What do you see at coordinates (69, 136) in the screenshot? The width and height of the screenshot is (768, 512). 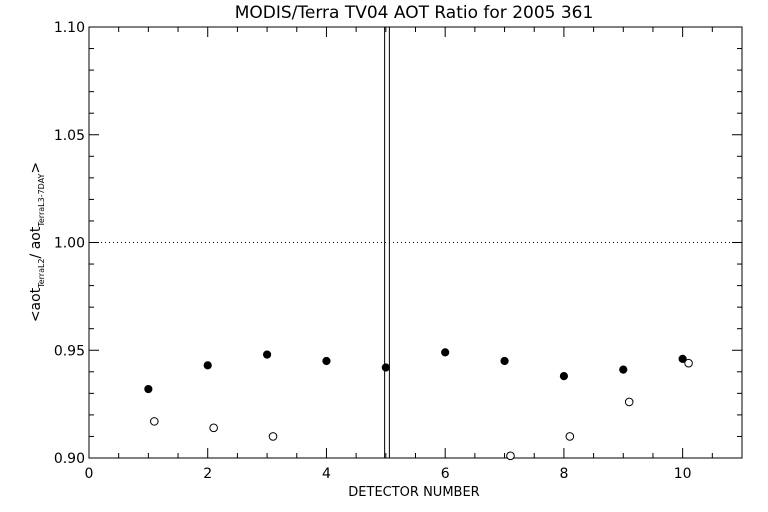 I see `y-tick-label: 1.05` at bounding box center [69, 136].